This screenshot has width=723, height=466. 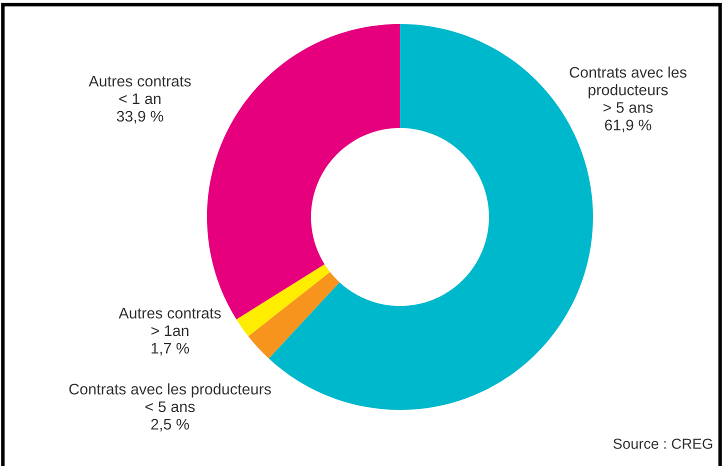 I want to click on data-label: 1,7 %, so click(x=170, y=349).